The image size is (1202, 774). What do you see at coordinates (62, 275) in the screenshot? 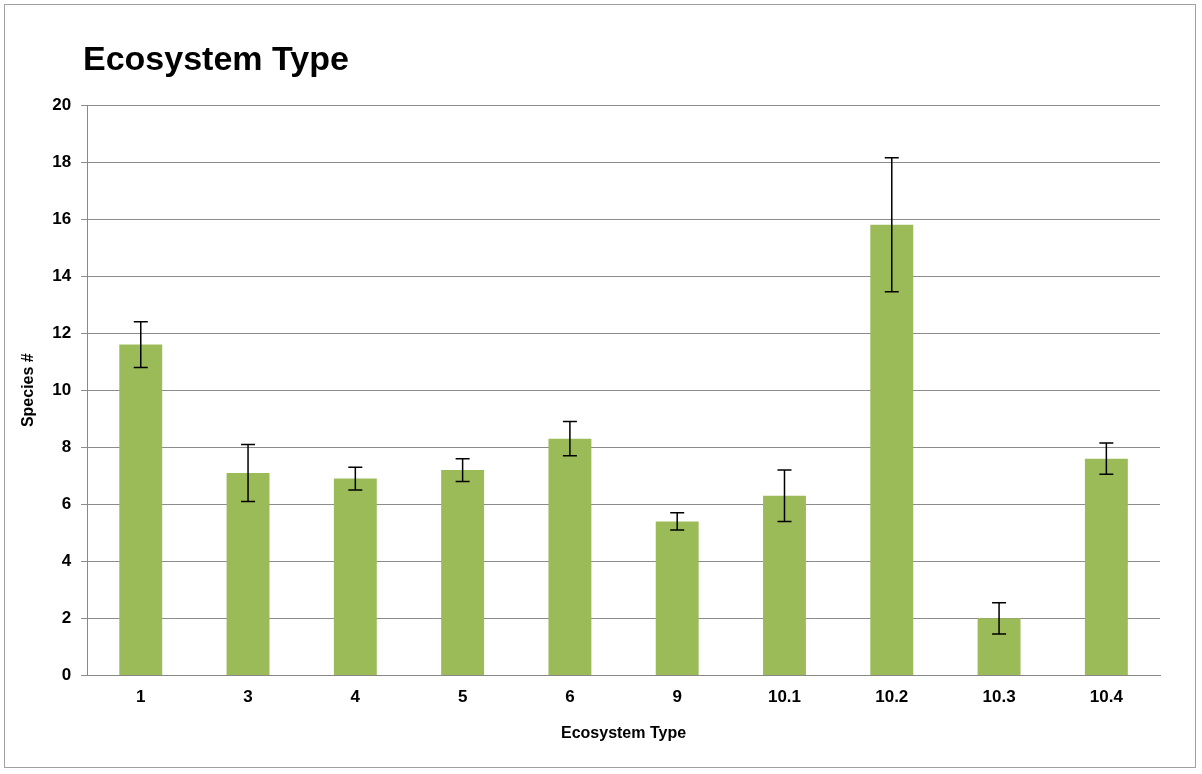
I see `y-tick-label: 14` at bounding box center [62, 275].